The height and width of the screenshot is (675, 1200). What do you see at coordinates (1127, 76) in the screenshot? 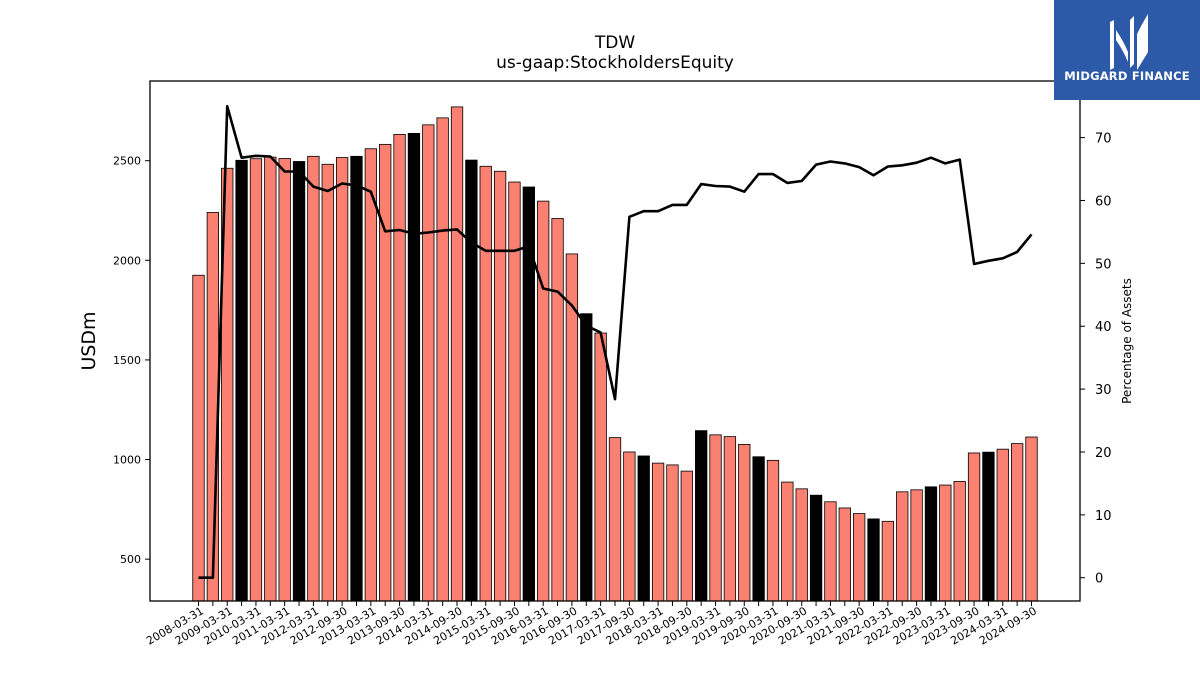
I see `logo-text: MIDGARD FINANCE` at bounding box center [1127, 76].